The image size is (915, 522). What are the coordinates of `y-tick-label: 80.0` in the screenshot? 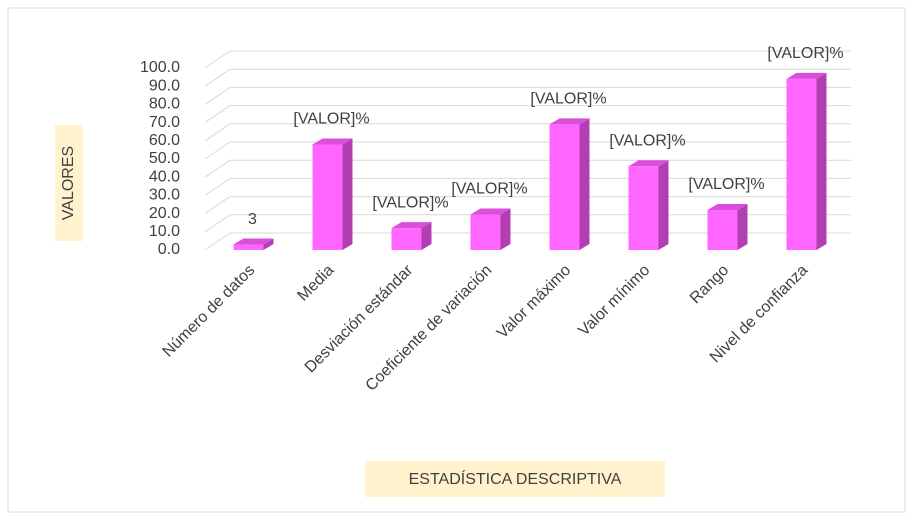 It's located at (164, 104).